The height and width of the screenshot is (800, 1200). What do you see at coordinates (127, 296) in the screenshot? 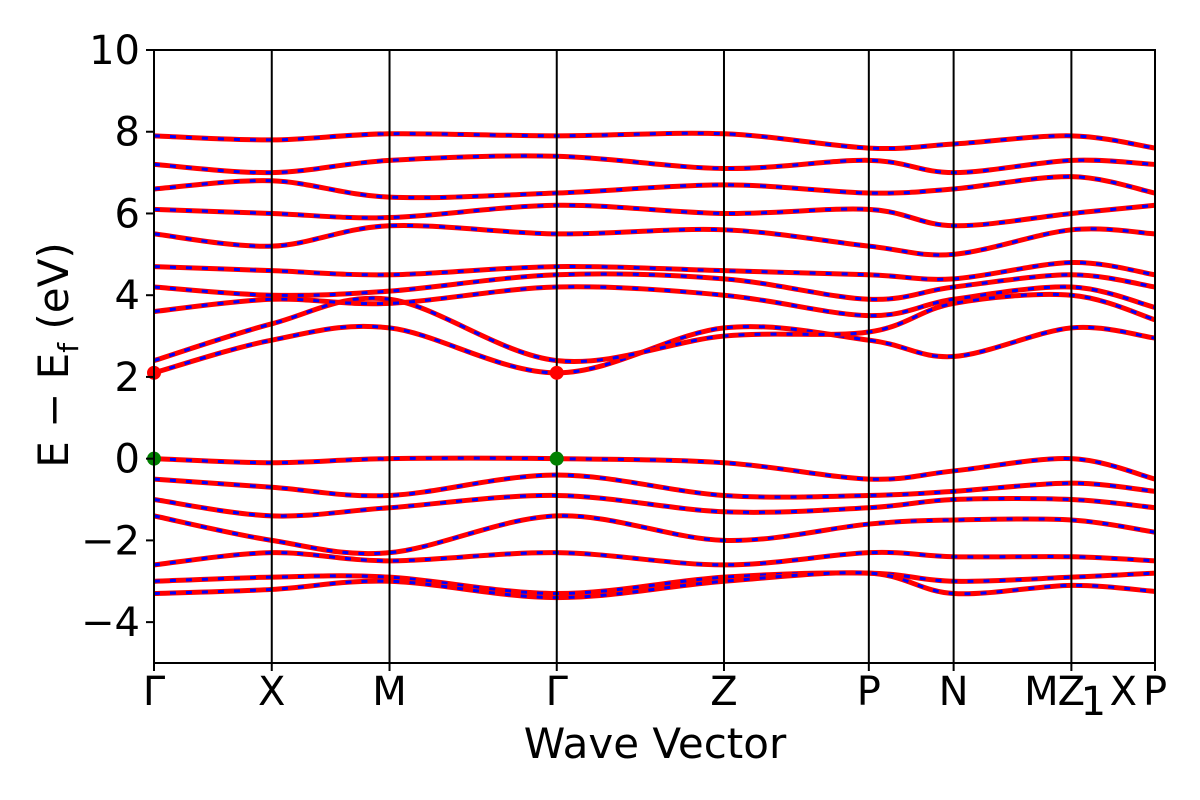
I see `y-tick-label: 4` at bounding box center [127, 296].